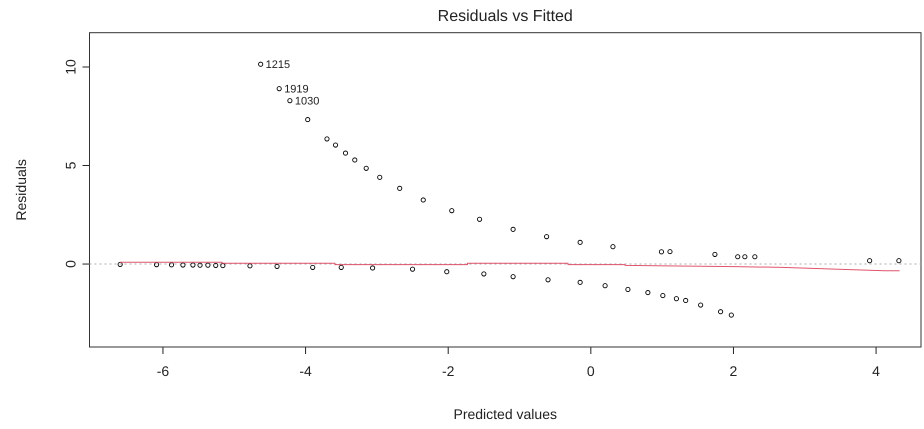 This screenshot has height=429, width=924. I want to click on x-tick-label: 4, so click(876, 370).